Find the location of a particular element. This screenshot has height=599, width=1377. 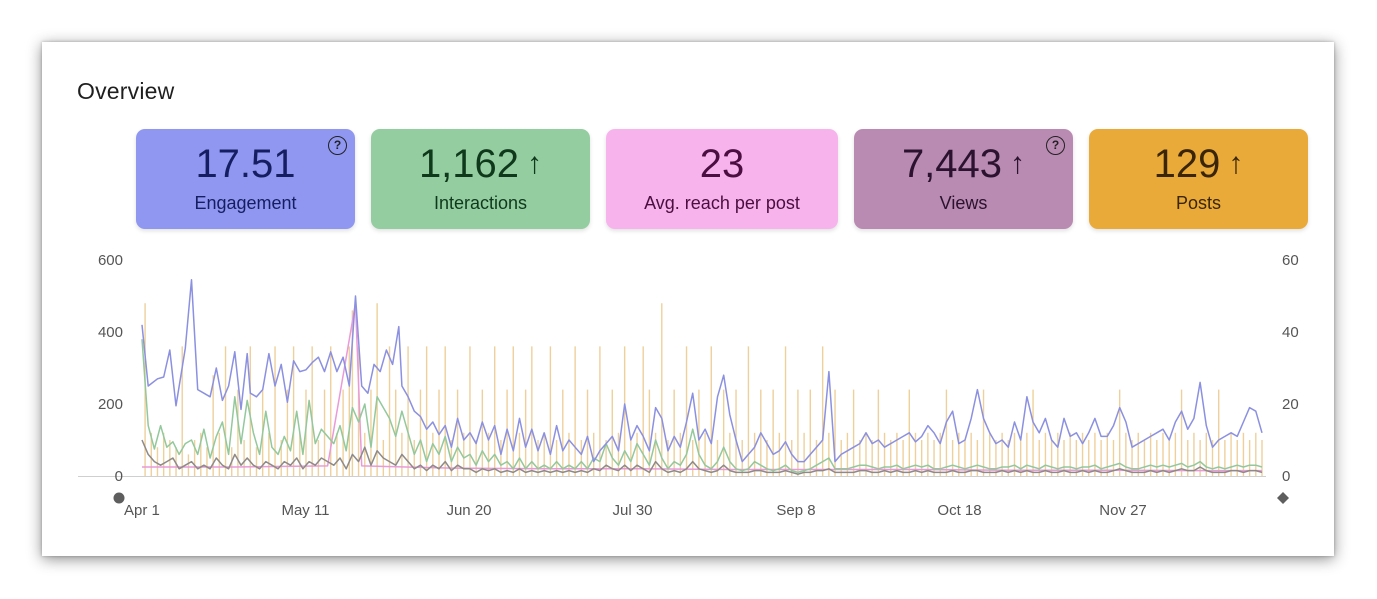

metric-number: 1,162 is located at coordinates (469, 164).